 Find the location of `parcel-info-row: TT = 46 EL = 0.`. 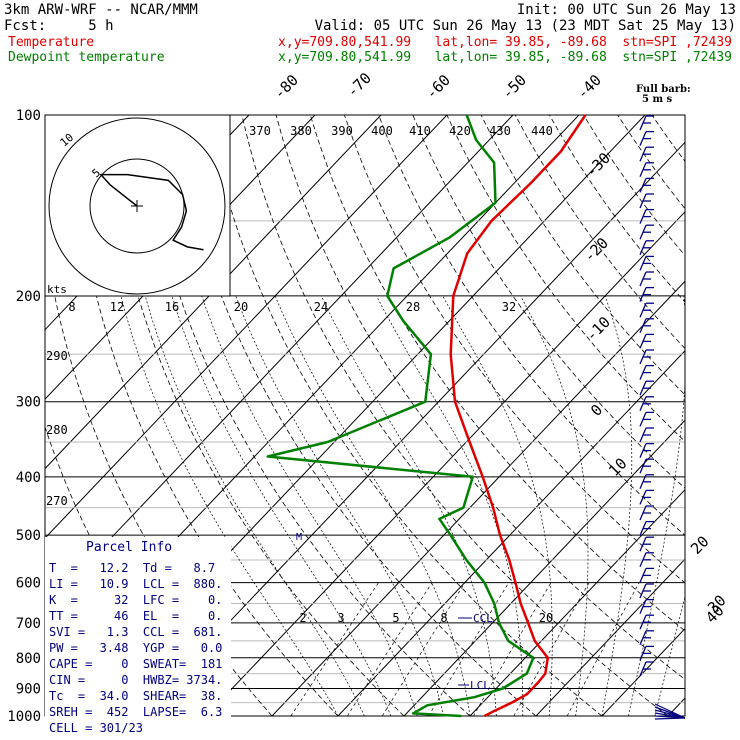

parcel-info-row: TT = 46 EL = 0. is located at coordinates (136, 616).